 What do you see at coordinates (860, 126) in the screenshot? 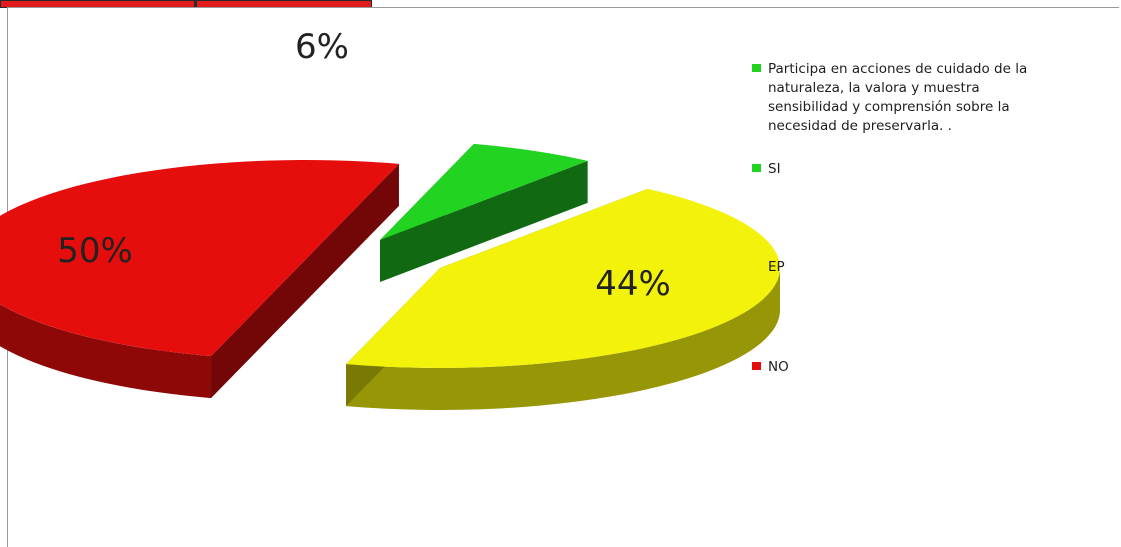
I see `legend-title-line: necesidad de preservarla. .` at bounding box center [860, 126].